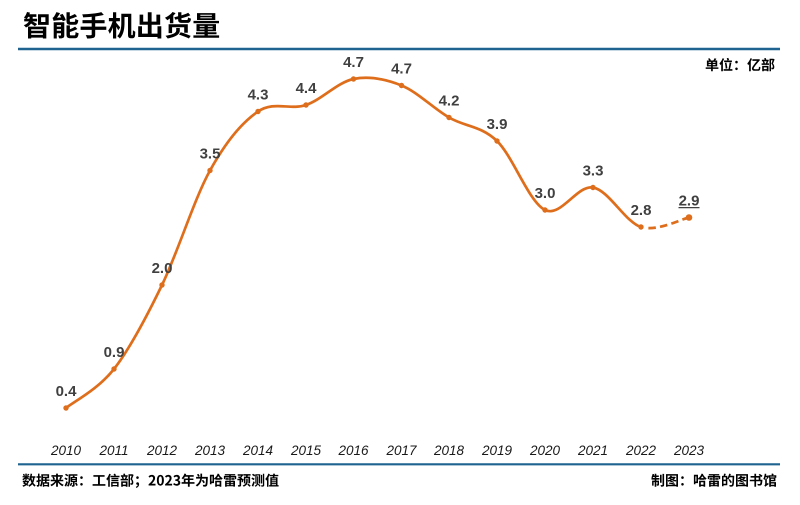 This screenshot has height=505, width=800. Describe the element at coordinates (307, 88) in the screenshot. I see `svg-text: 4.4` at that location.